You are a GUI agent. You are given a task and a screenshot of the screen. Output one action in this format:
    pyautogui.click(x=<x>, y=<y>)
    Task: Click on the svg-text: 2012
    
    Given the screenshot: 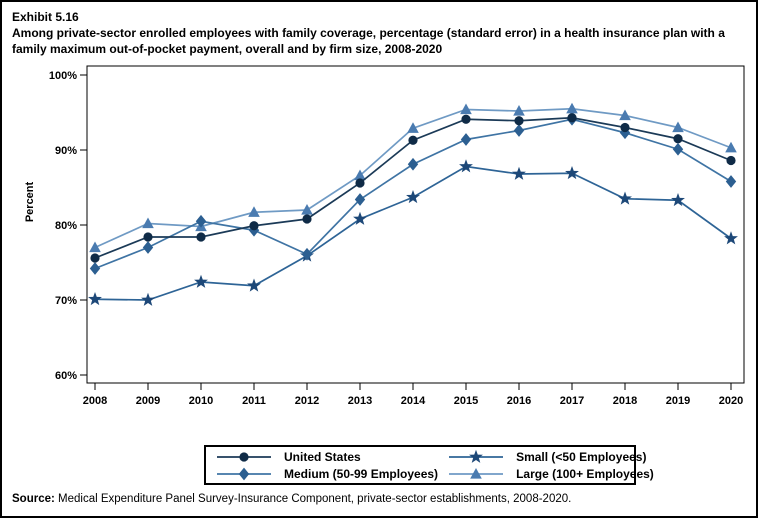 What is the action you would take?
    pyautogui.click(x=307, y=401)
    